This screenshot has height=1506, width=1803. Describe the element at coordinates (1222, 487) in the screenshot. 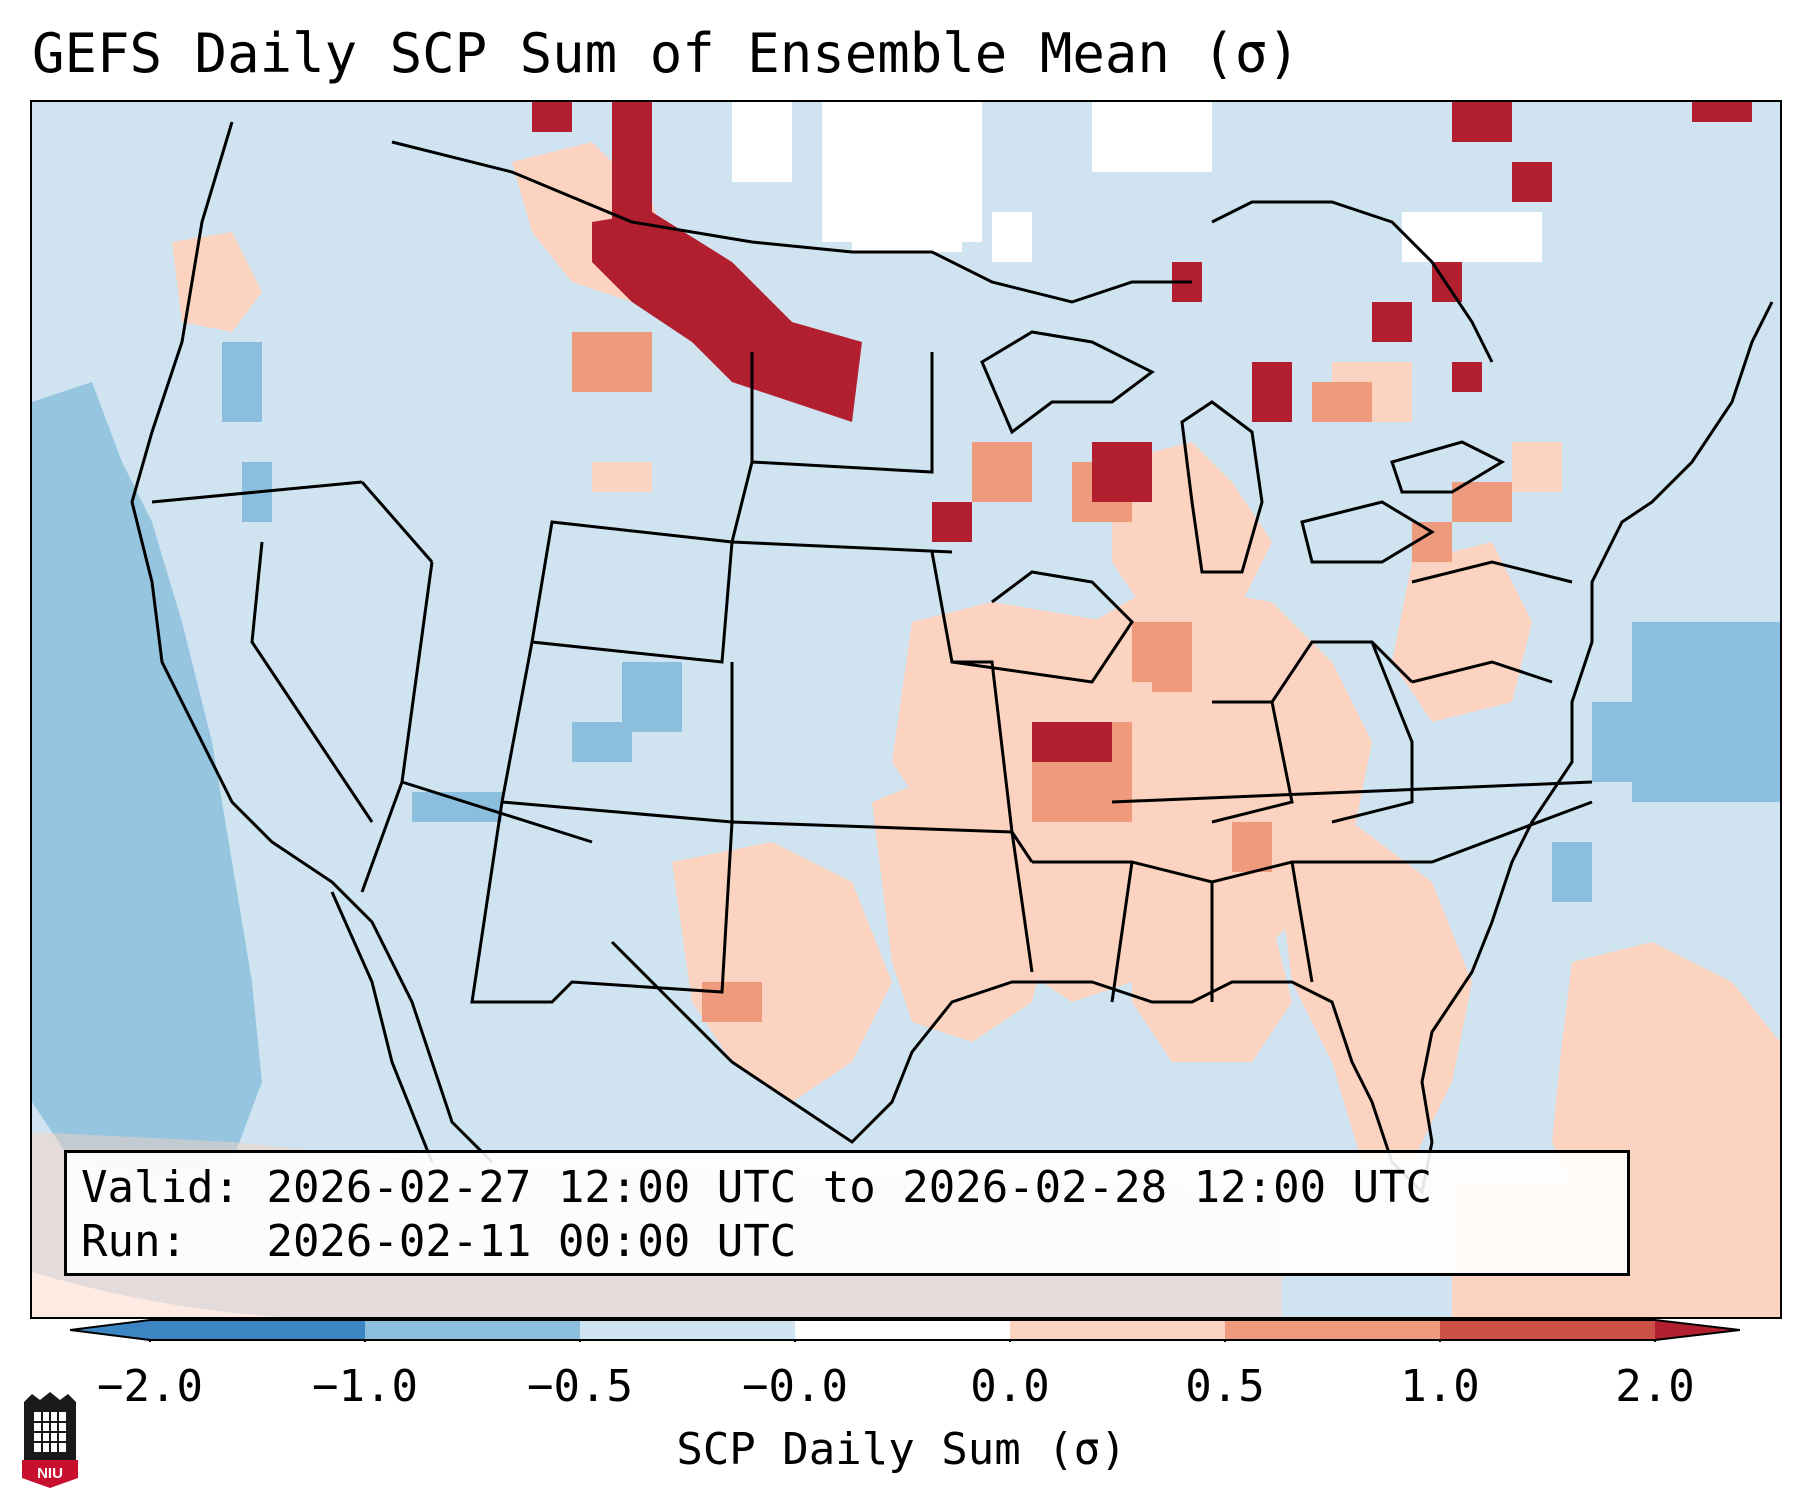

I see `lower-michigan` at that location.